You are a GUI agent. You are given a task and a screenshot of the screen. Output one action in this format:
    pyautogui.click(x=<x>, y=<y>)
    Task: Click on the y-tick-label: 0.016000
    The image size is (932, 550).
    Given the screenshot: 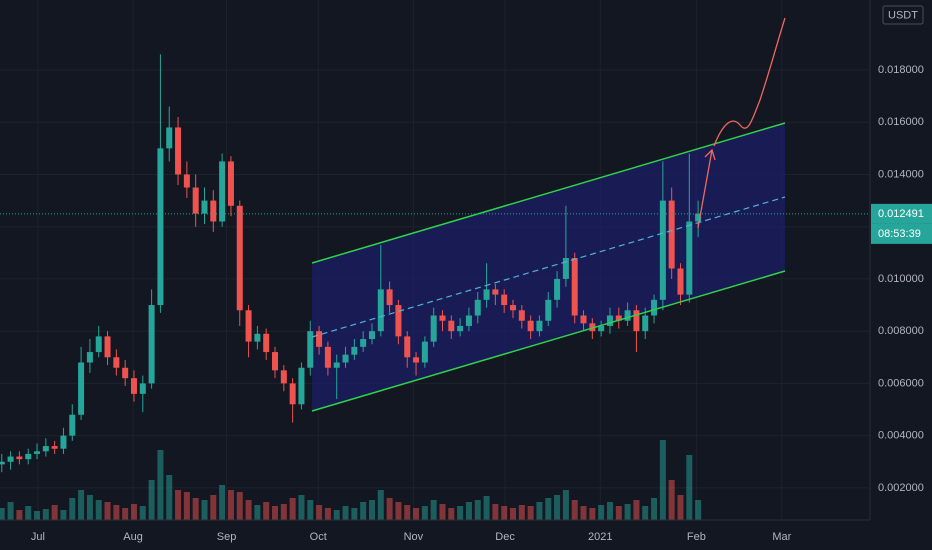 What is the action you would take?
    pyautogui.click(x=901, y=122)
    